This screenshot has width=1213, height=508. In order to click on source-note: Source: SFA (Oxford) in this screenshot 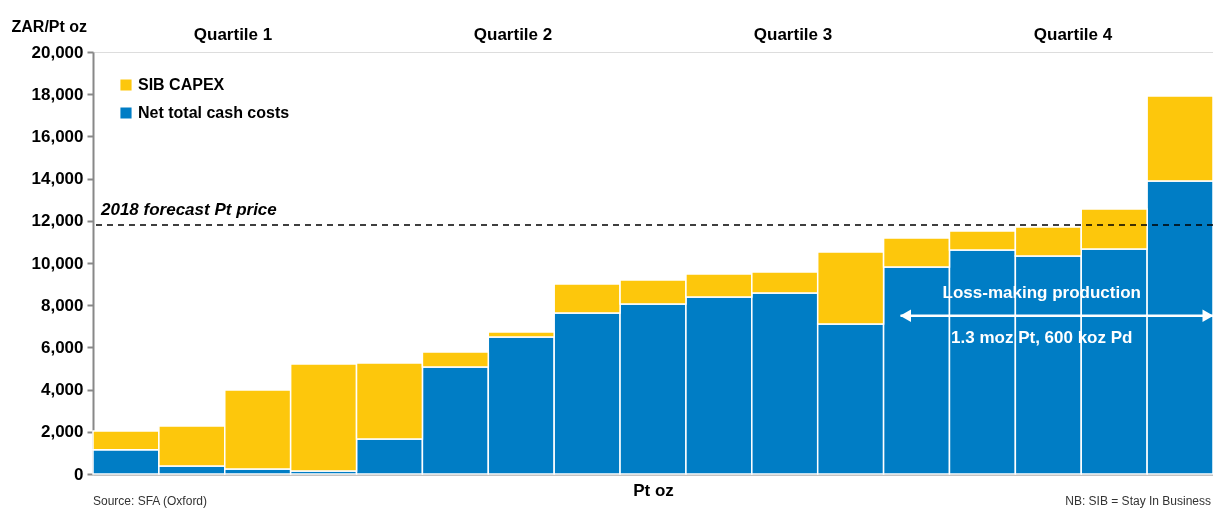, I will do `click(150, 501)`.